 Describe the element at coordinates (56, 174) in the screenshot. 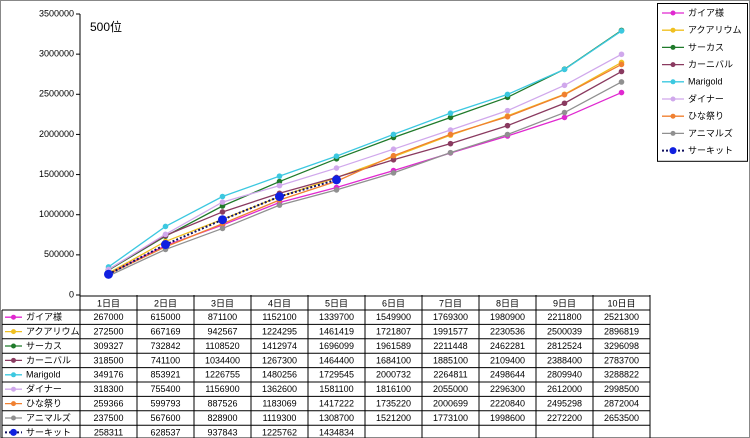

I see `y-tick-label: 1500000` at that location.